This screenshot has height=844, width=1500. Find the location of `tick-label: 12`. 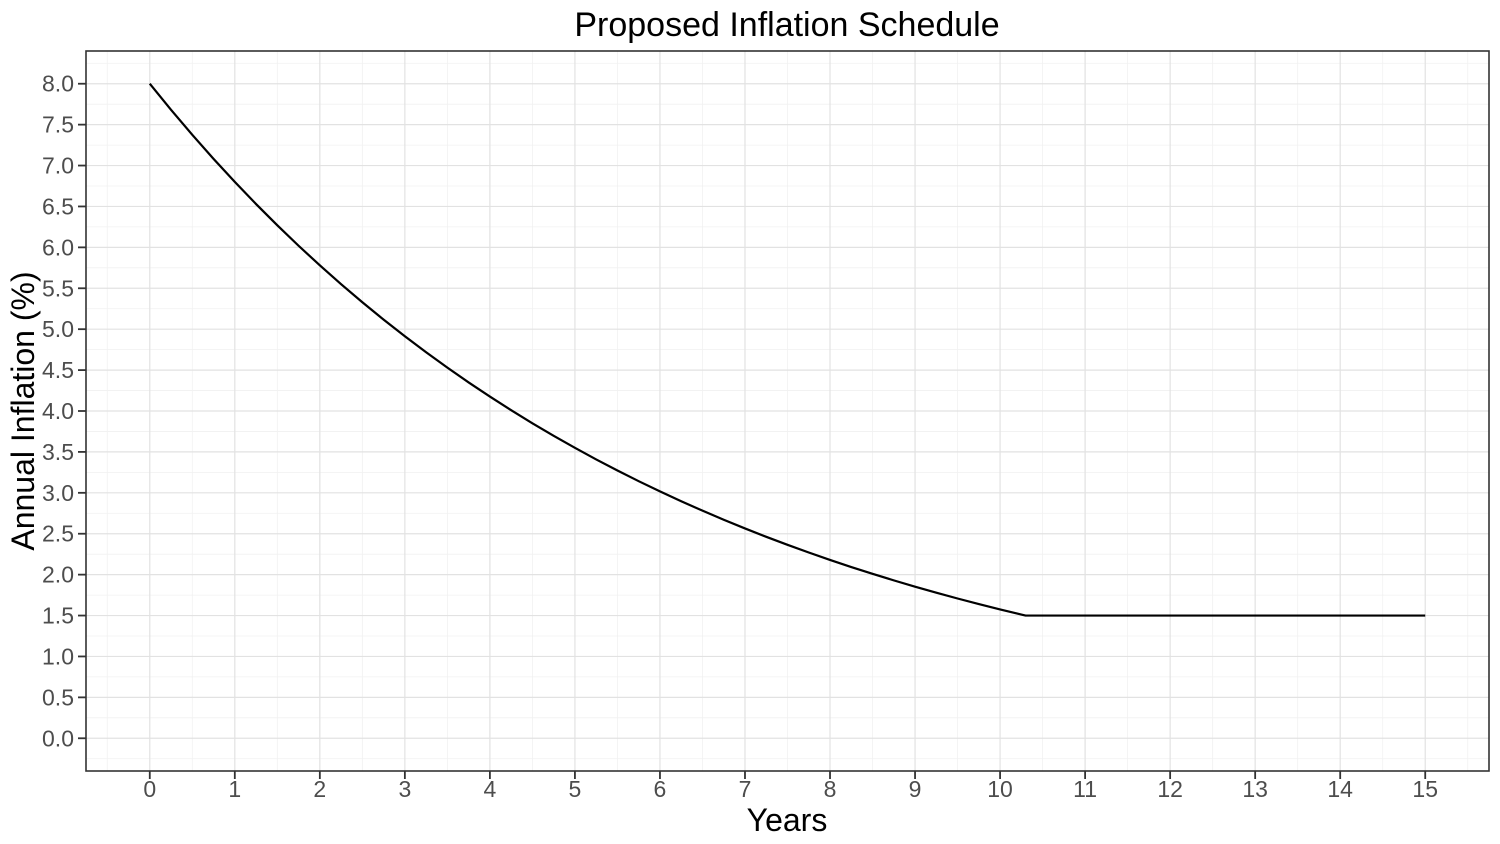

tick-label: 12 is located at coordinates (1170, 789).